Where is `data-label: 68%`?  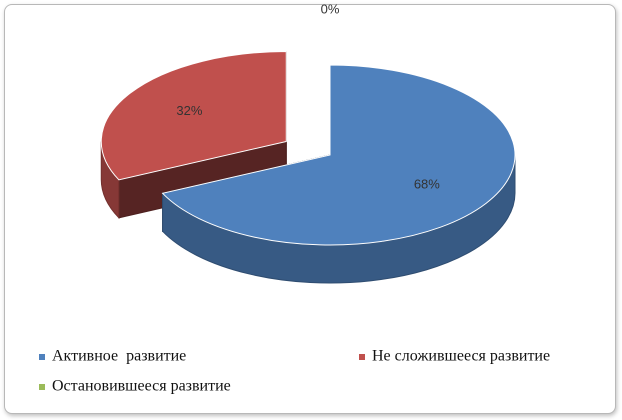 data-label: 68% is located at coordinates (427, 183).